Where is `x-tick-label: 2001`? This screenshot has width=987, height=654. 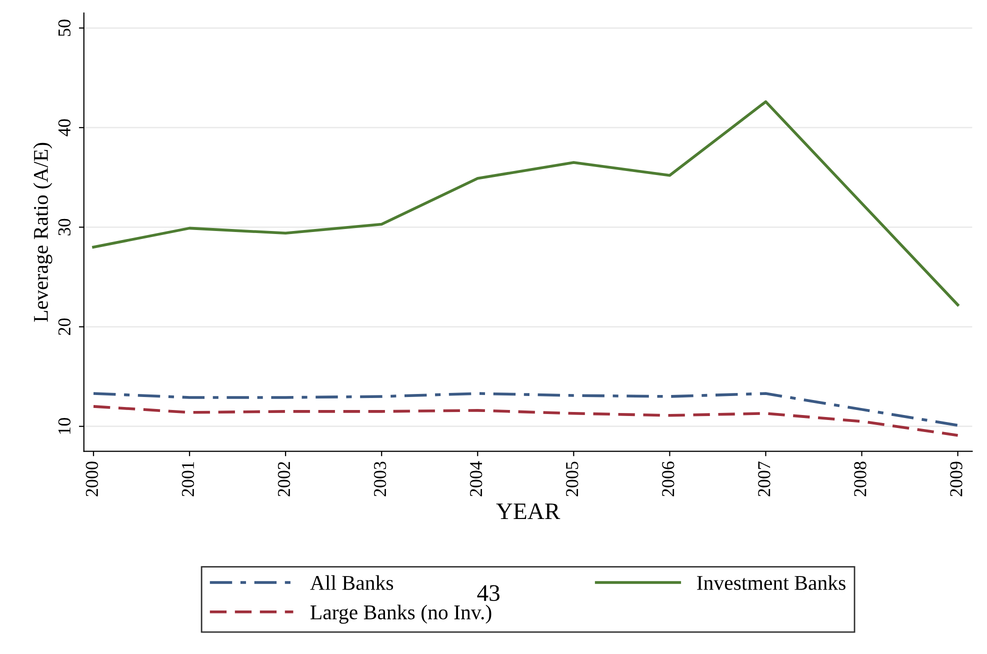
x-tick-label: 2001 is located at coordinates (188, 479).